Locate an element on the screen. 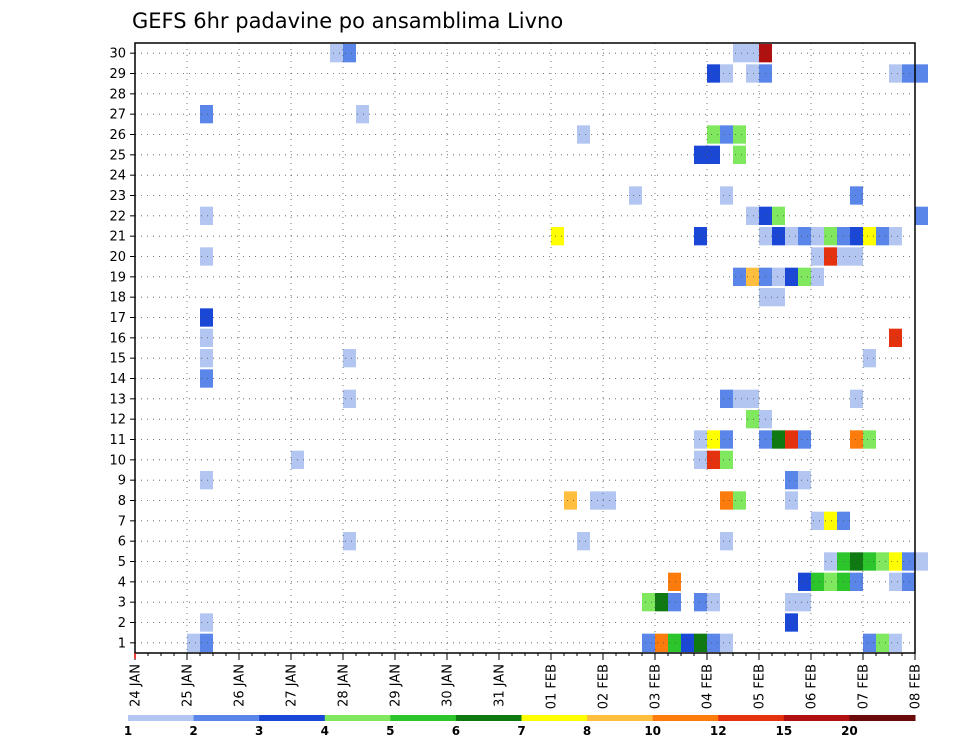 This screenshot has width=960, height=742. x-tick-label: 06 FEB is located at coordinates (812, 686).